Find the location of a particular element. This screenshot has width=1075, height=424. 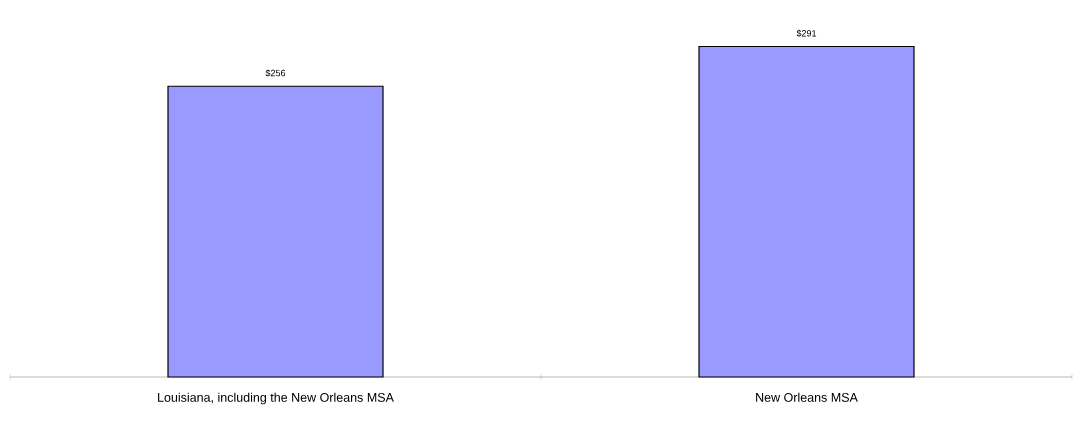

x-tick-label: Louisiana, including the New Orleans MSA is located at coordinates (276, 398).